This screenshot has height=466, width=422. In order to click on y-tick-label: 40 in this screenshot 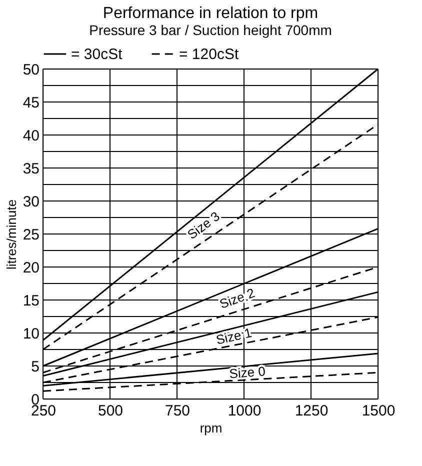, I will do `click(31, 136)`.